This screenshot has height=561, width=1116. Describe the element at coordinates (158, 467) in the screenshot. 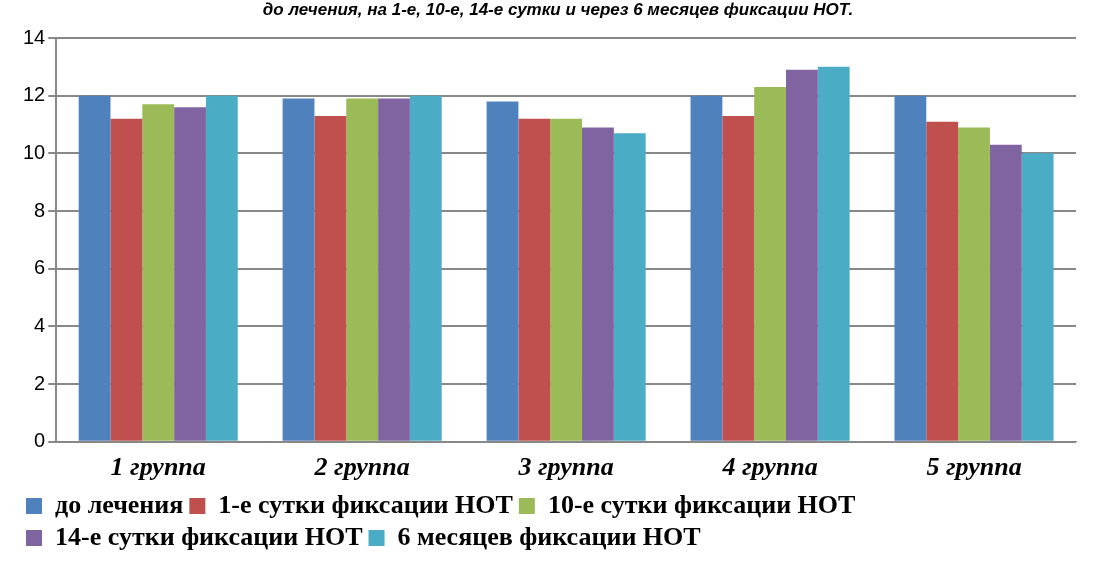

I see `x-tick-label: 1 группа` at that location.